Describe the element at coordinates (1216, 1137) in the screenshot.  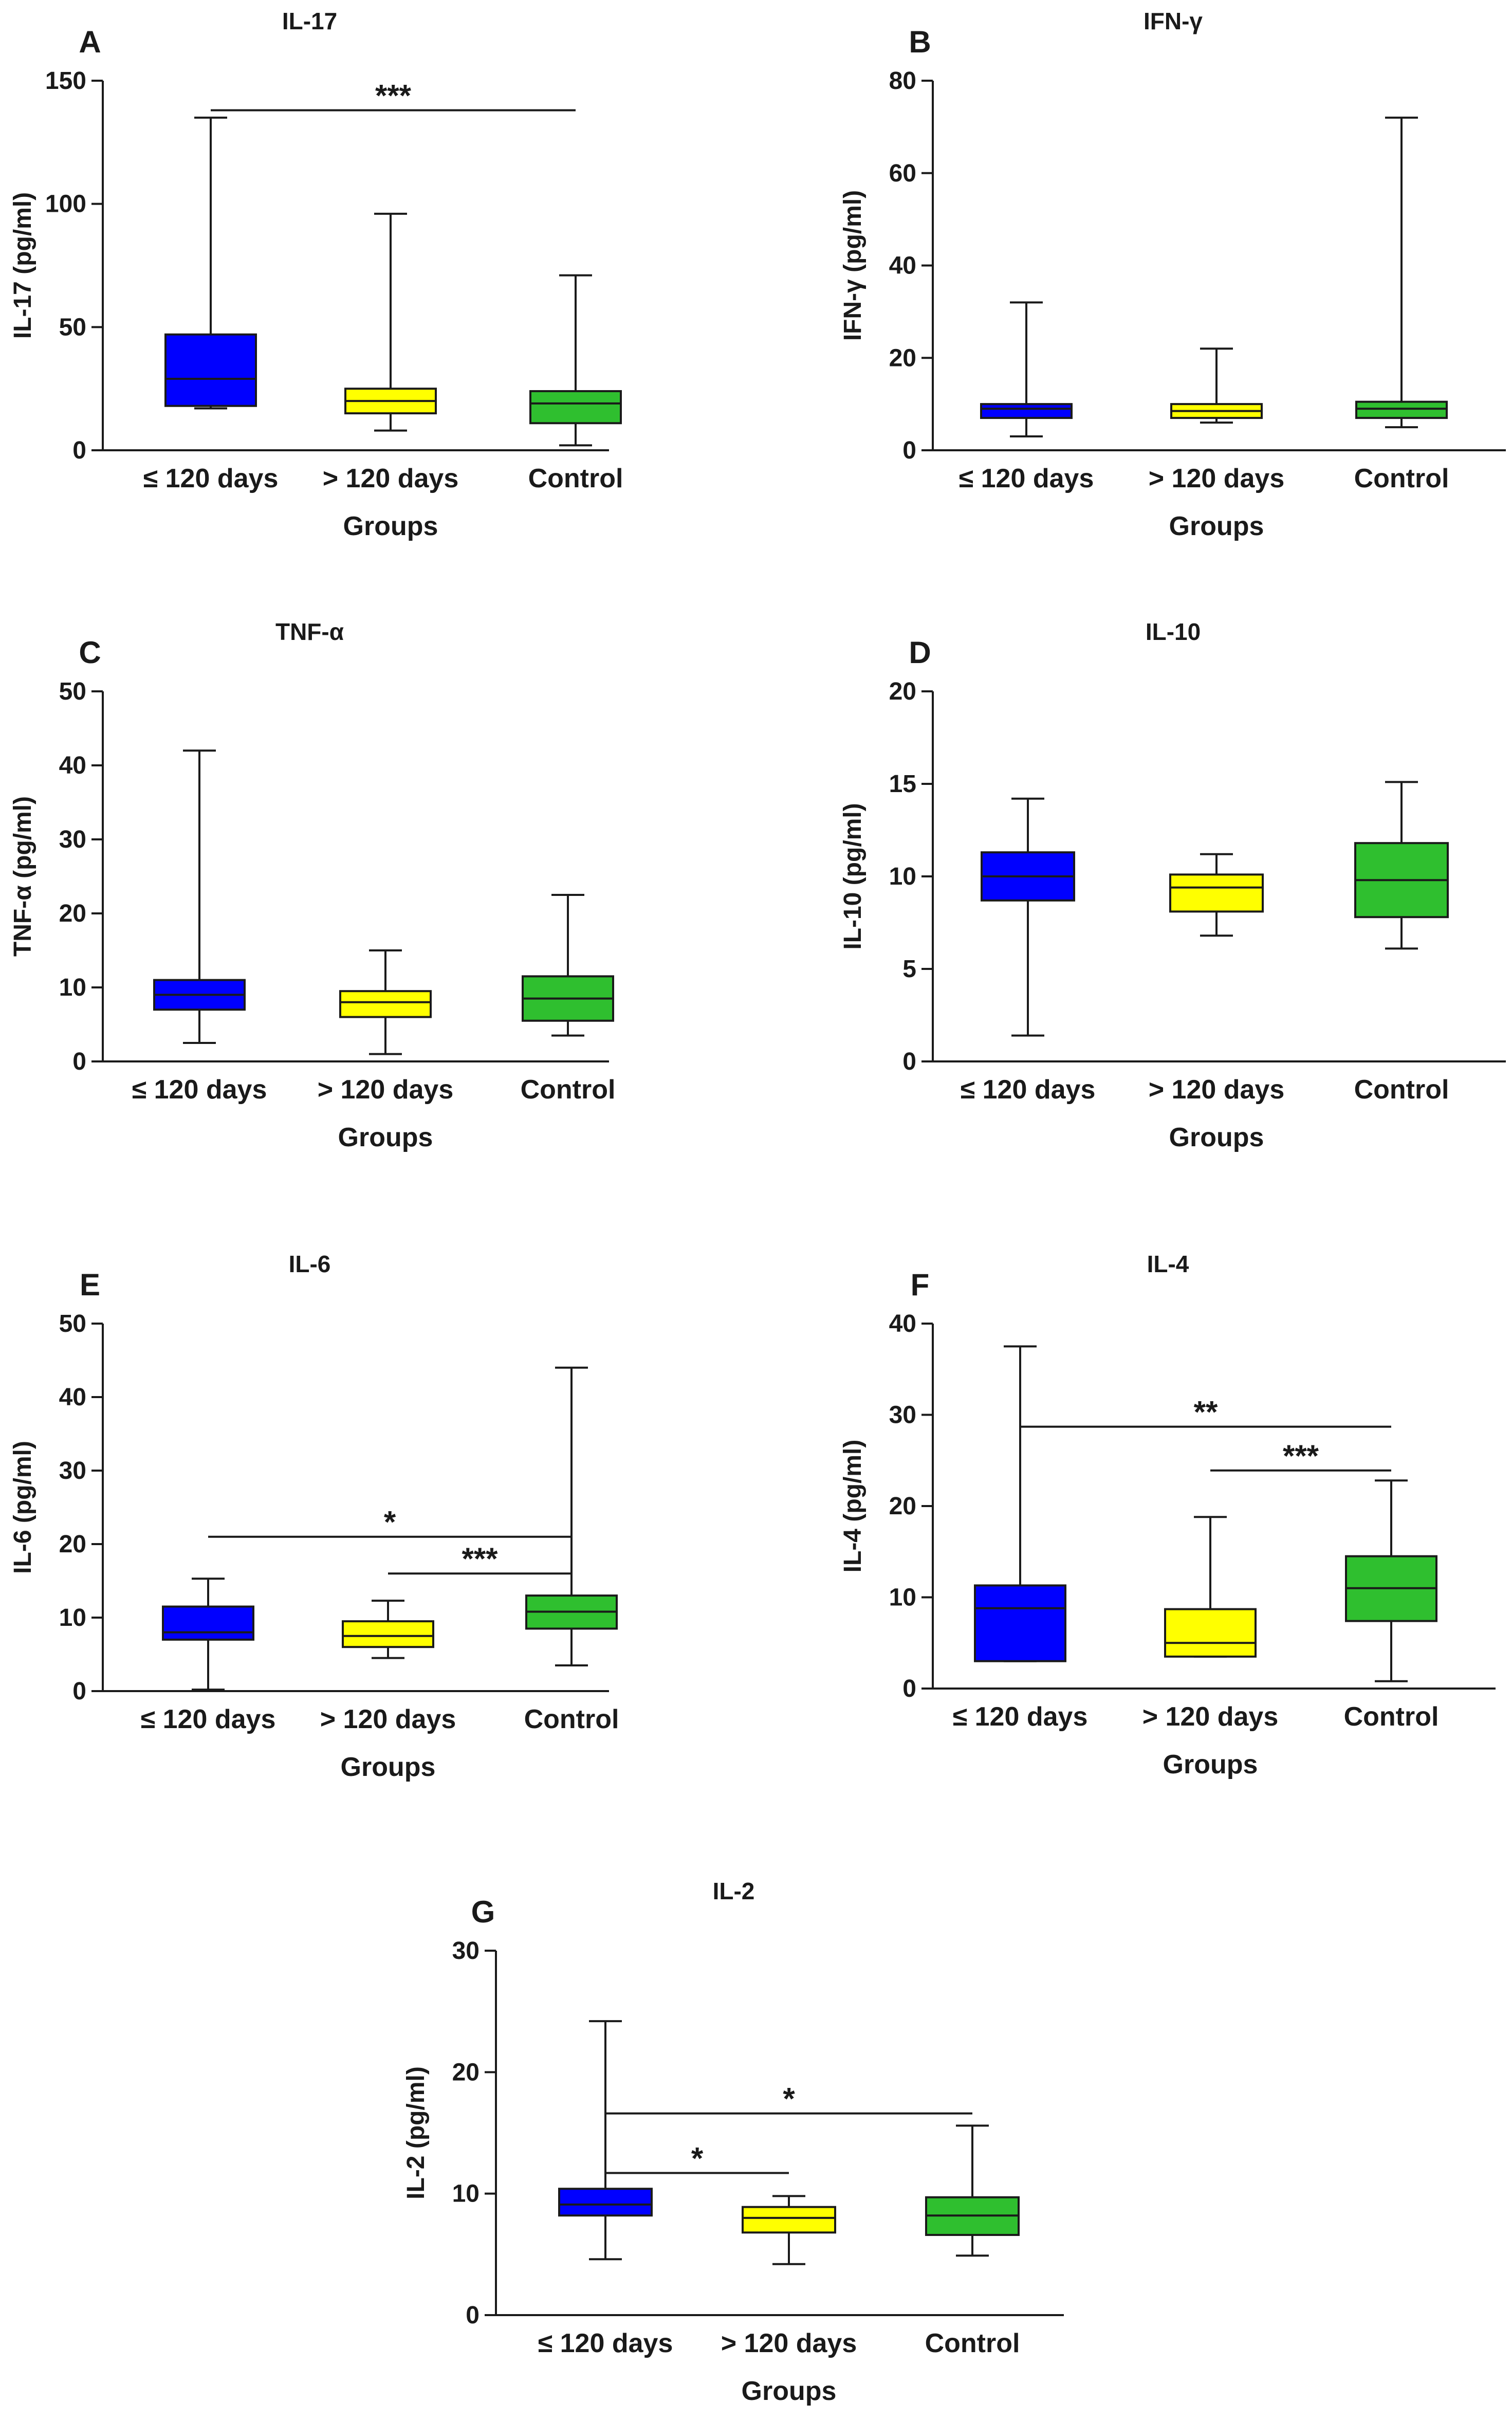
I see `panel-d-x-axis-label: Groups` at that location.